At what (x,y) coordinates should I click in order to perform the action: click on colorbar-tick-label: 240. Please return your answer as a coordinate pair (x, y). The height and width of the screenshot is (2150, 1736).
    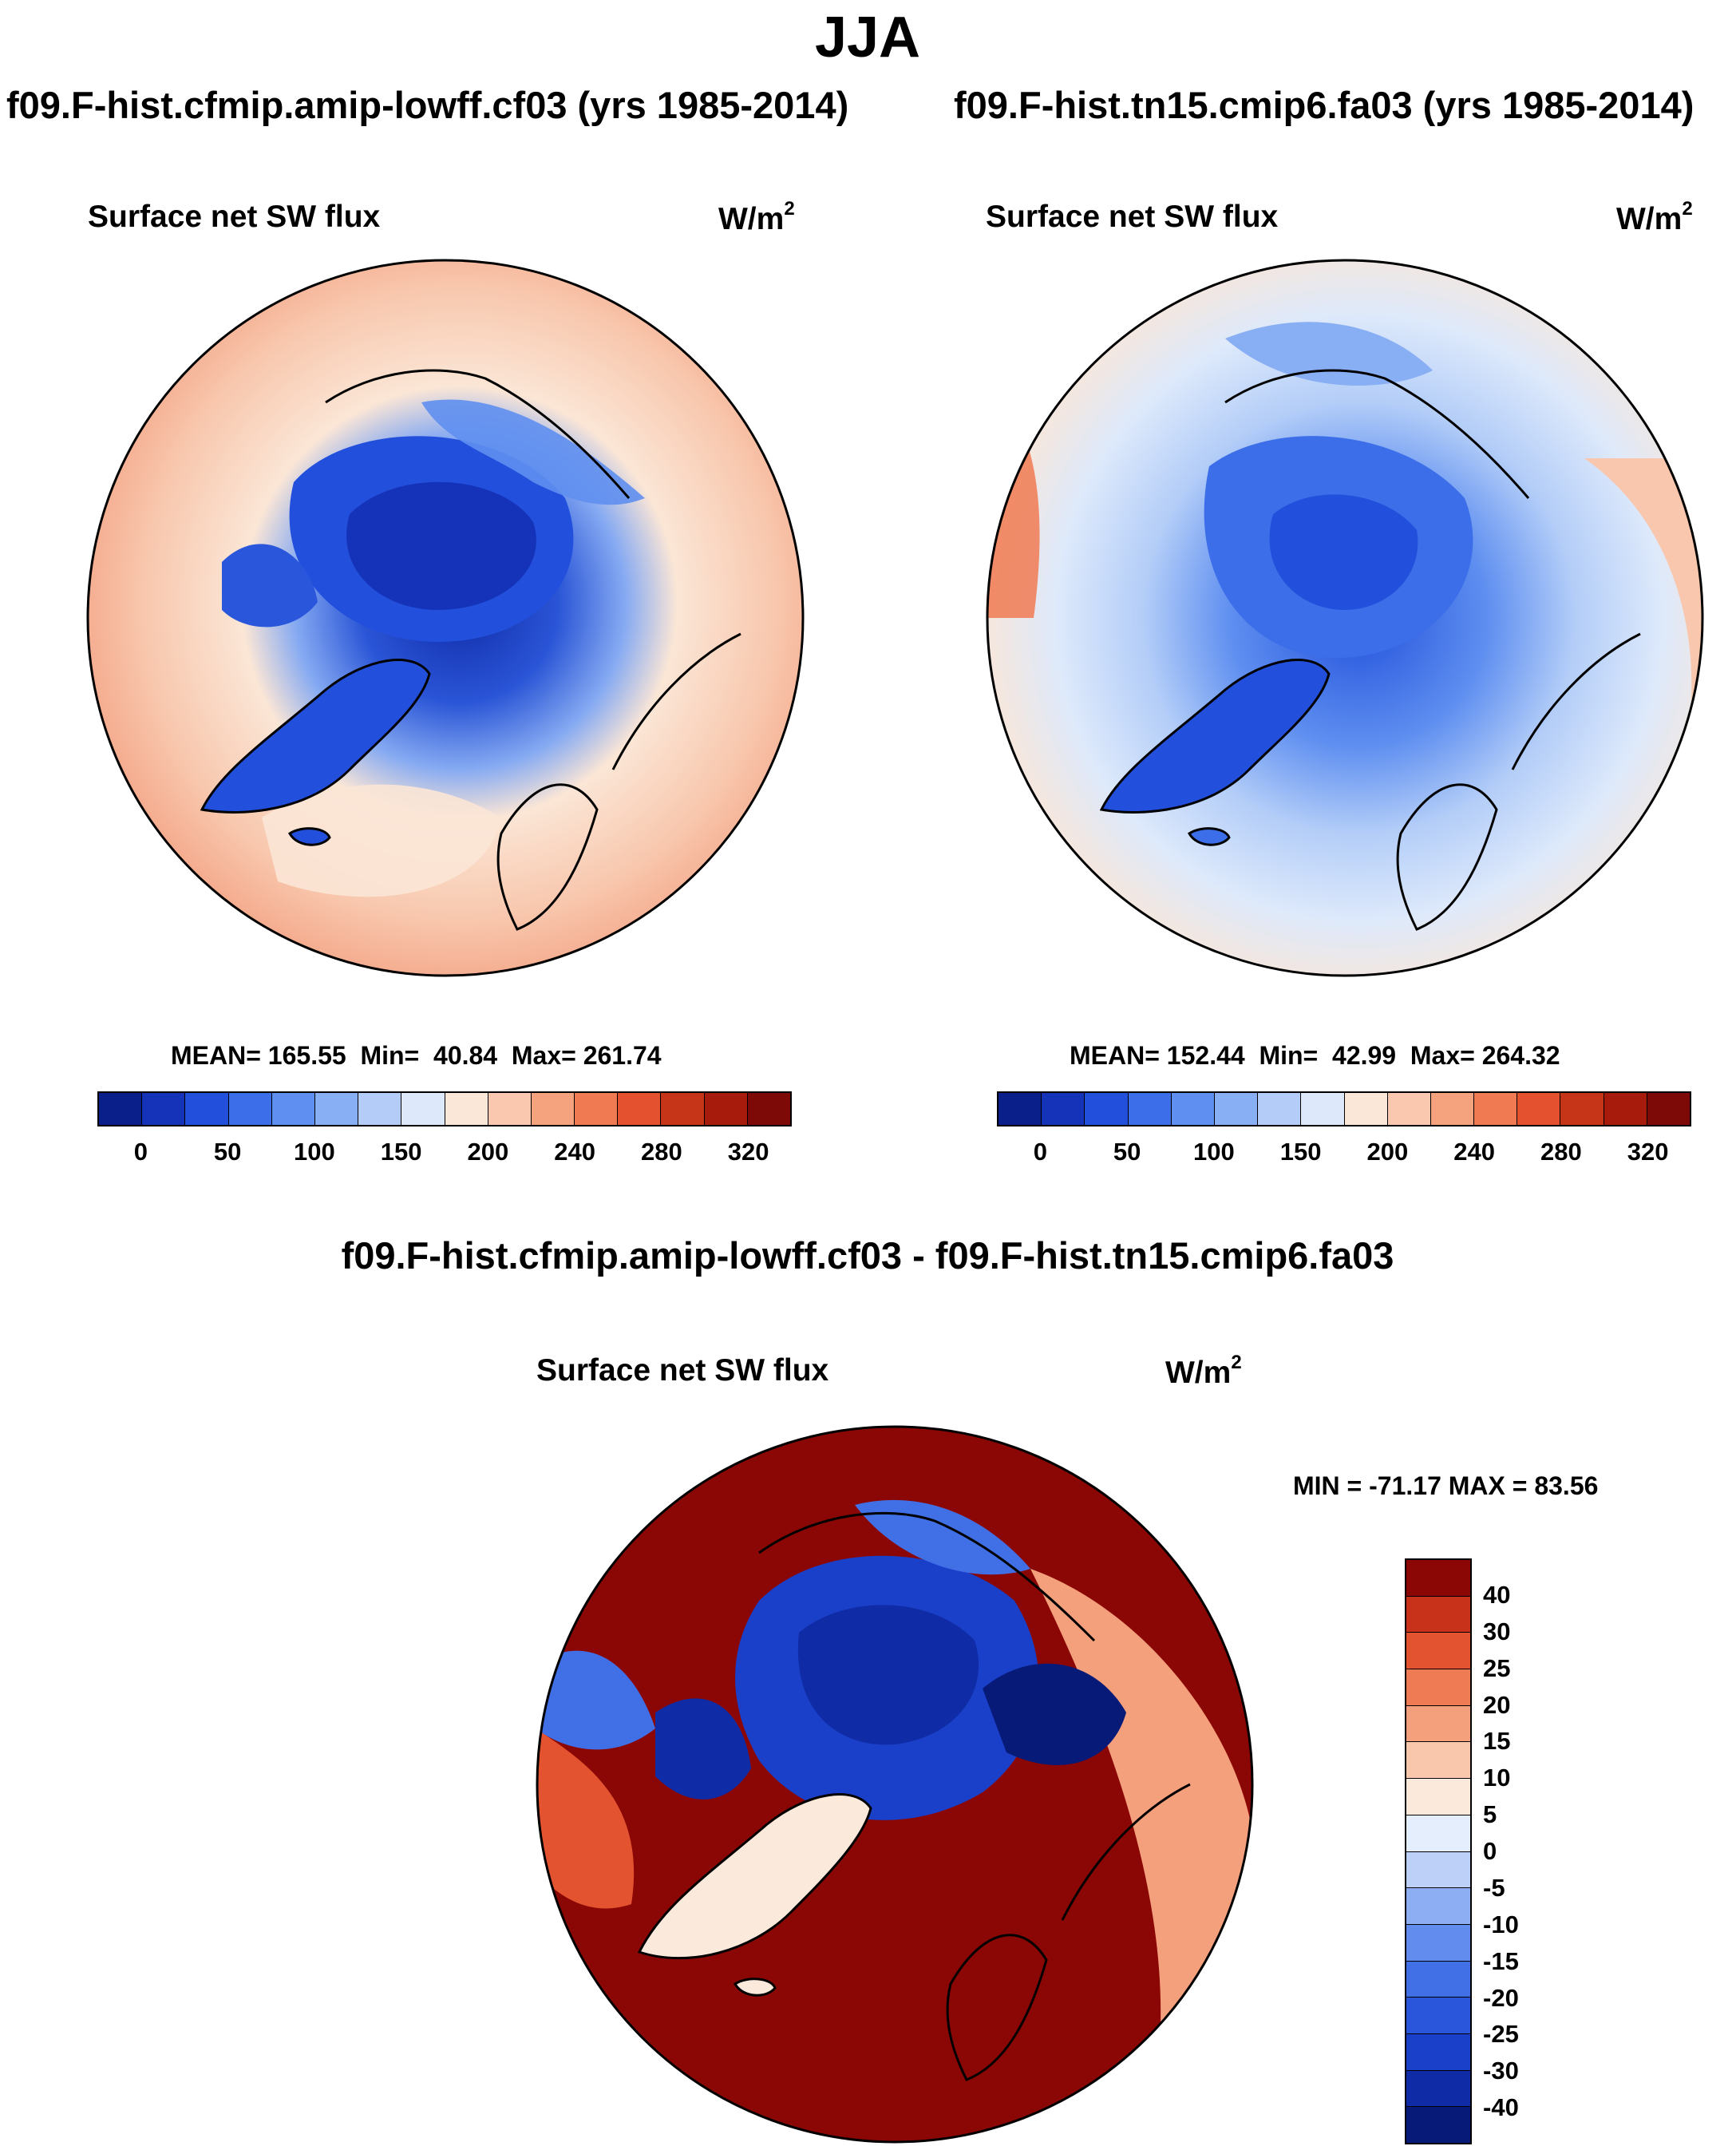
    Looking at the image, I should click on (1474, 1152).